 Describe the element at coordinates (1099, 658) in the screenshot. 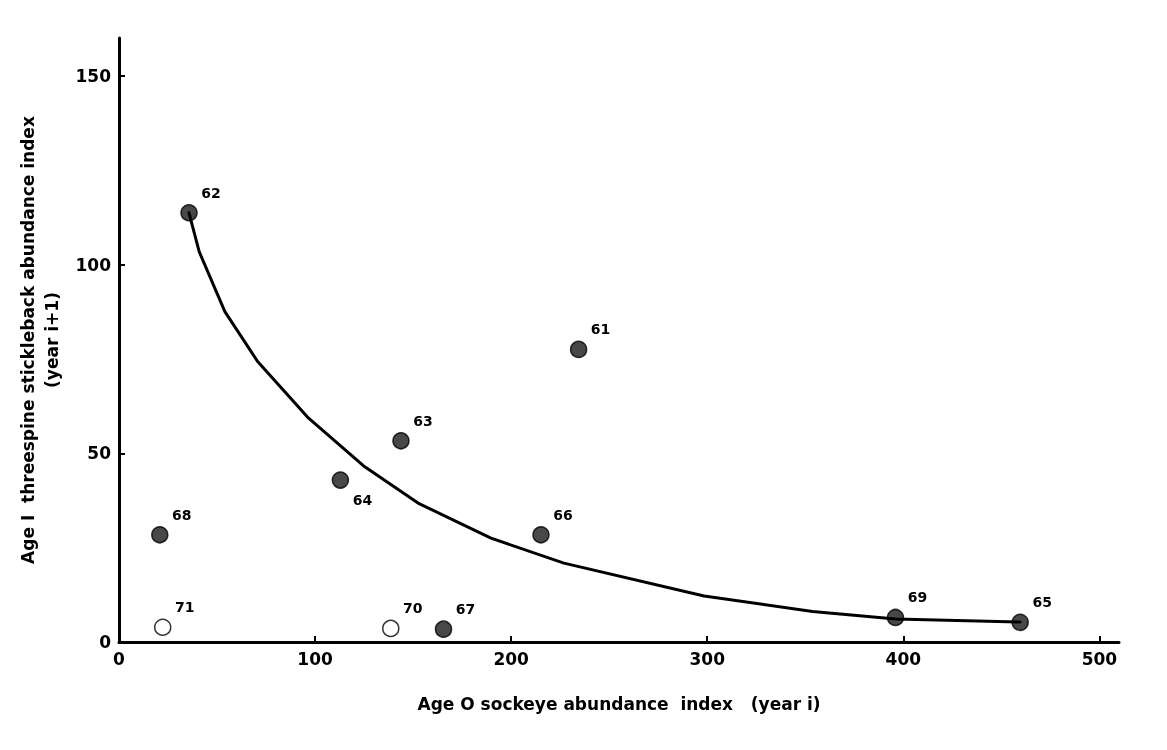

I see `x-tick-label: 500` at that location.